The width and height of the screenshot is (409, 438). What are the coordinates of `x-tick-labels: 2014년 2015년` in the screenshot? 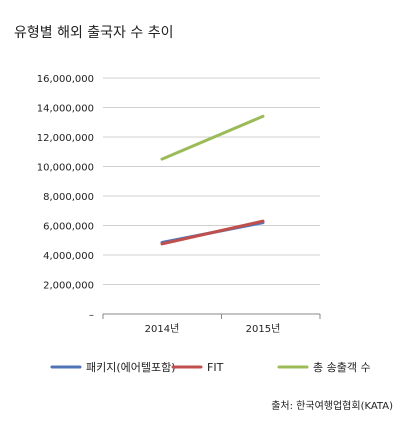 It's located at (213, 329).